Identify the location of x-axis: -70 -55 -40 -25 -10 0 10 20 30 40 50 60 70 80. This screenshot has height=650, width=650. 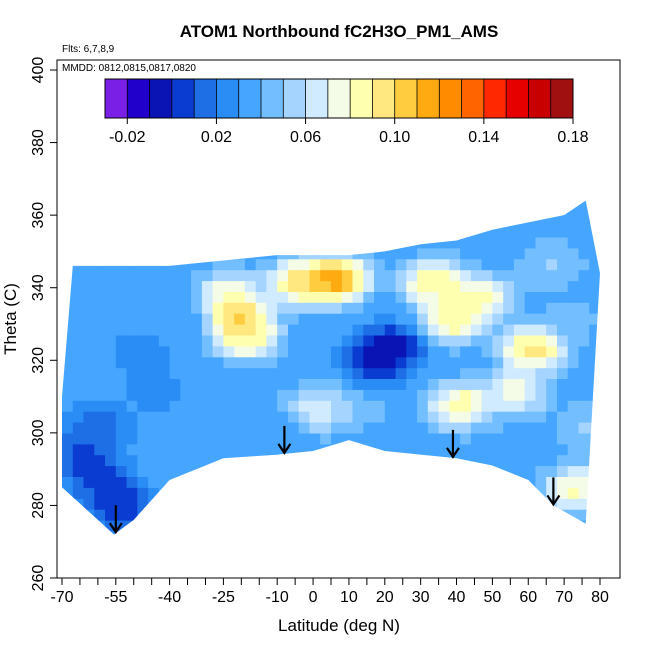
(329, 592).